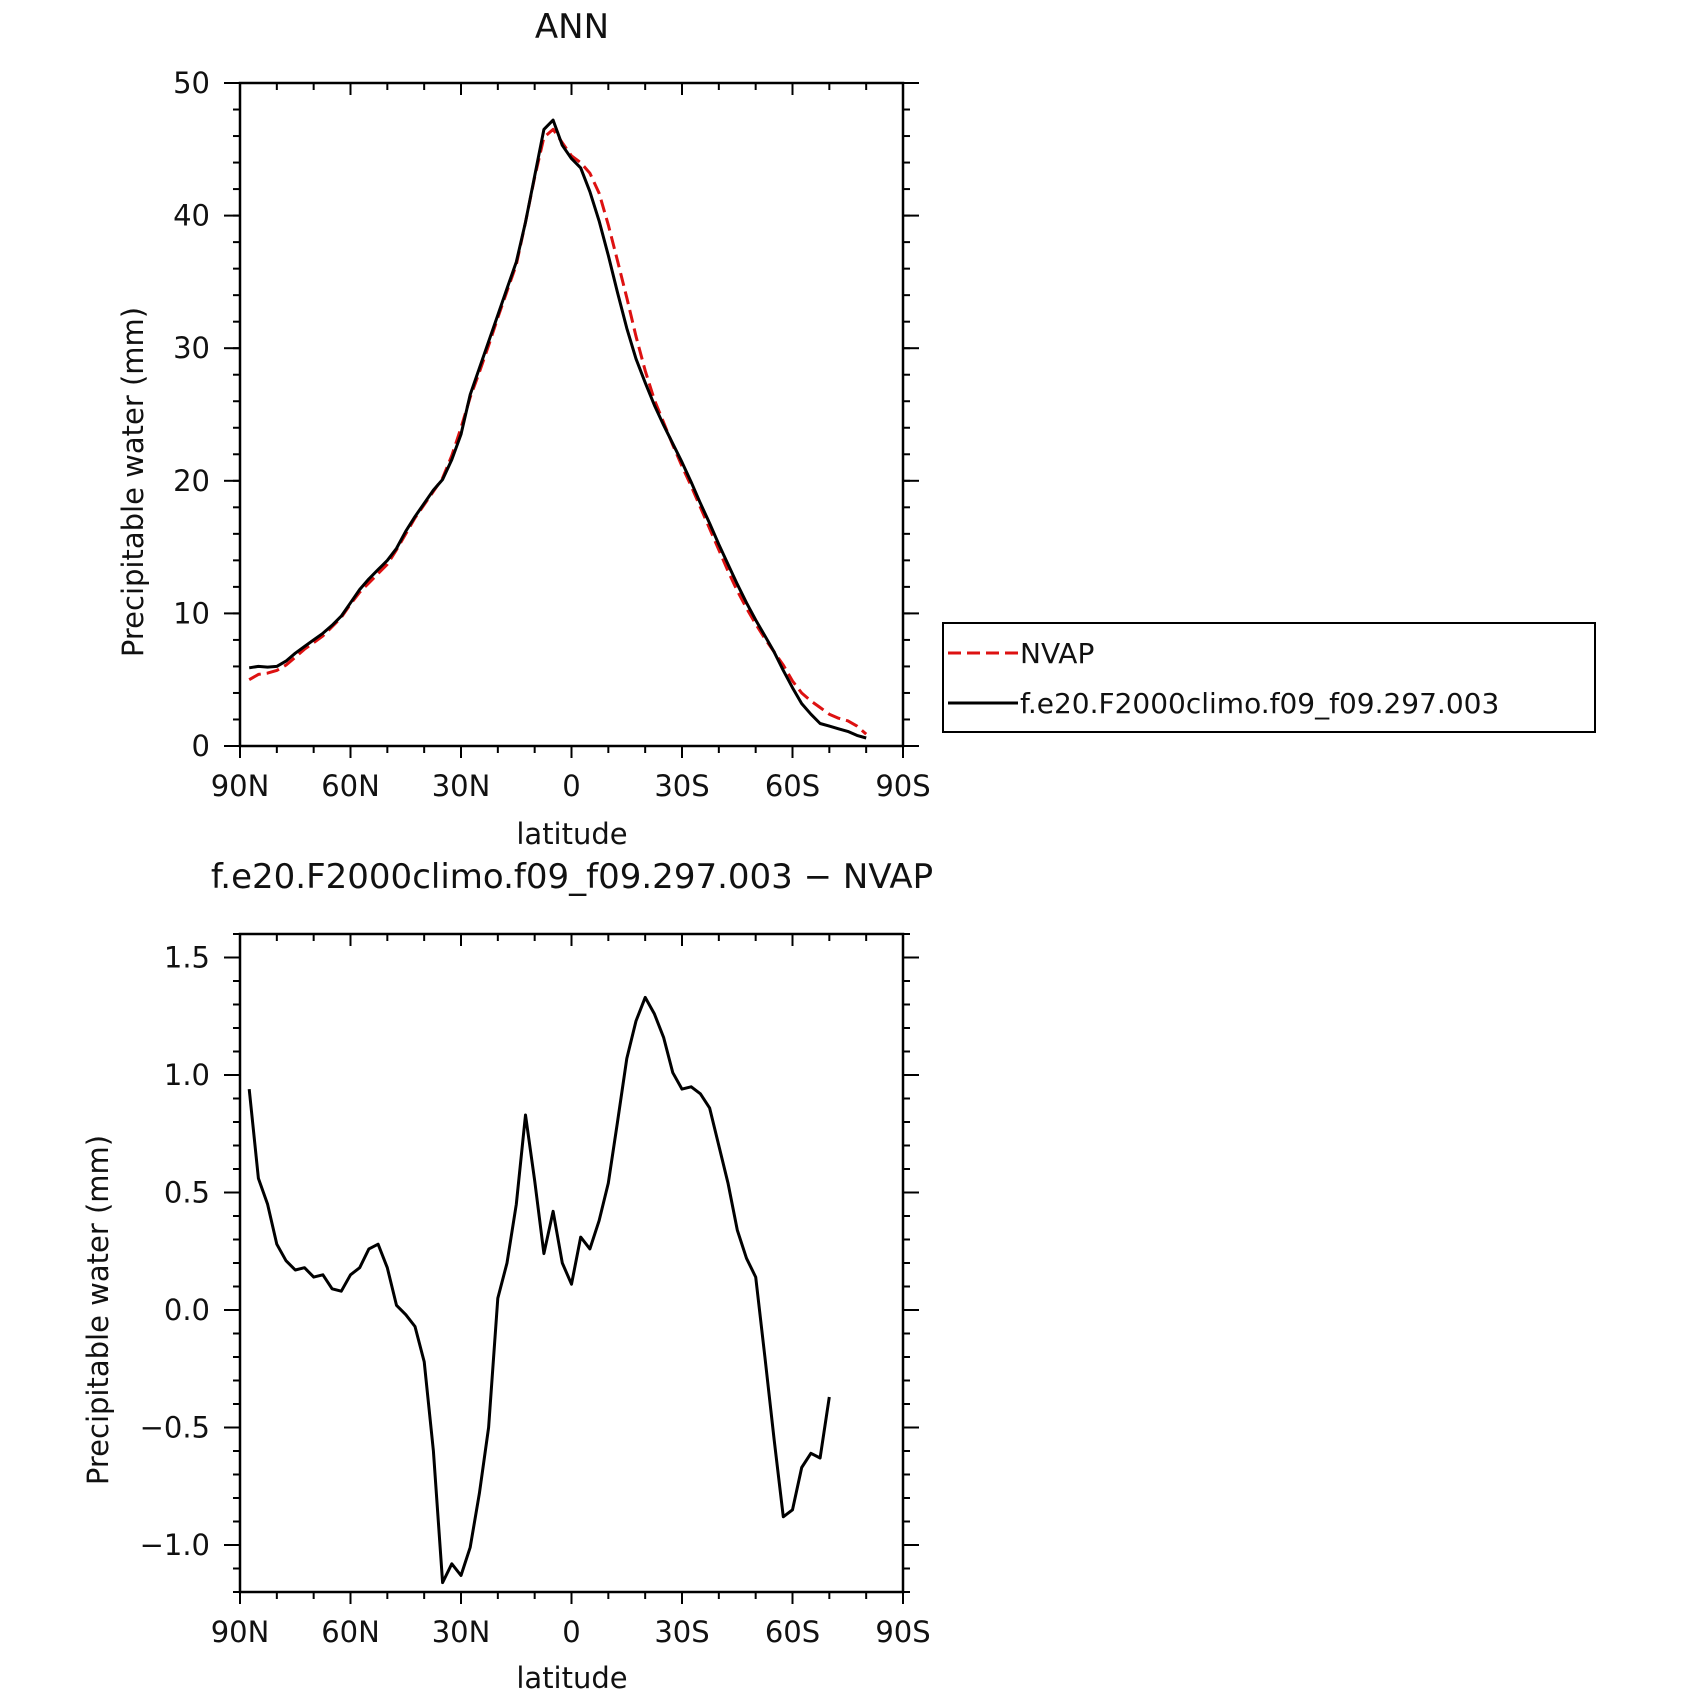  What do you see at coordinates (191, 216) in the screenshot?
I see `y-tick-label: 40` at bounding box center [191, 216].